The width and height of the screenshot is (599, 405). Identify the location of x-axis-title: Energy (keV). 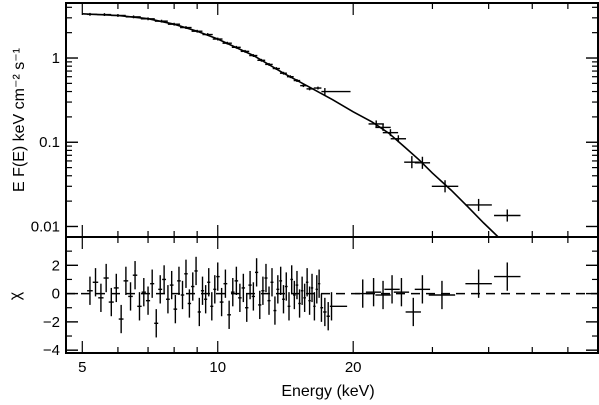
(327, 391).